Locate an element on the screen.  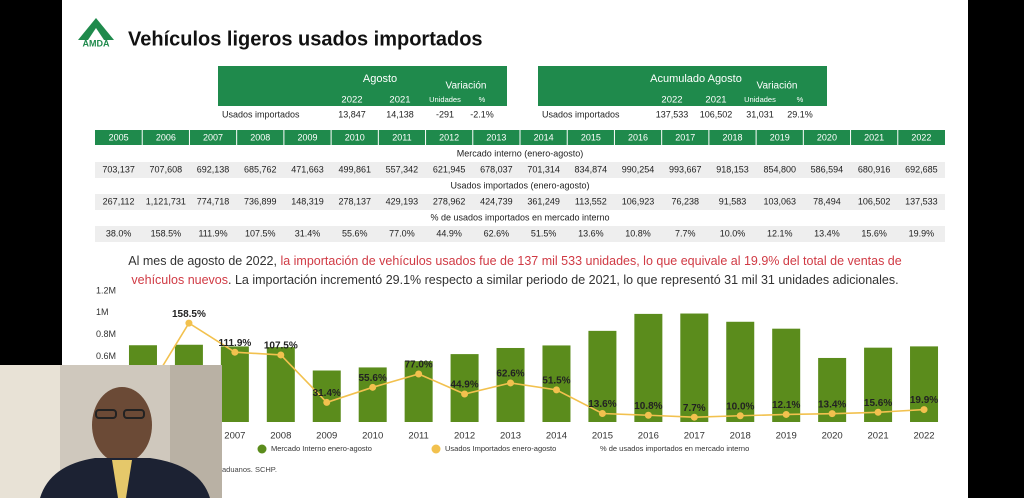
summary-value: 29.1% is located at coordinates (800, 114).